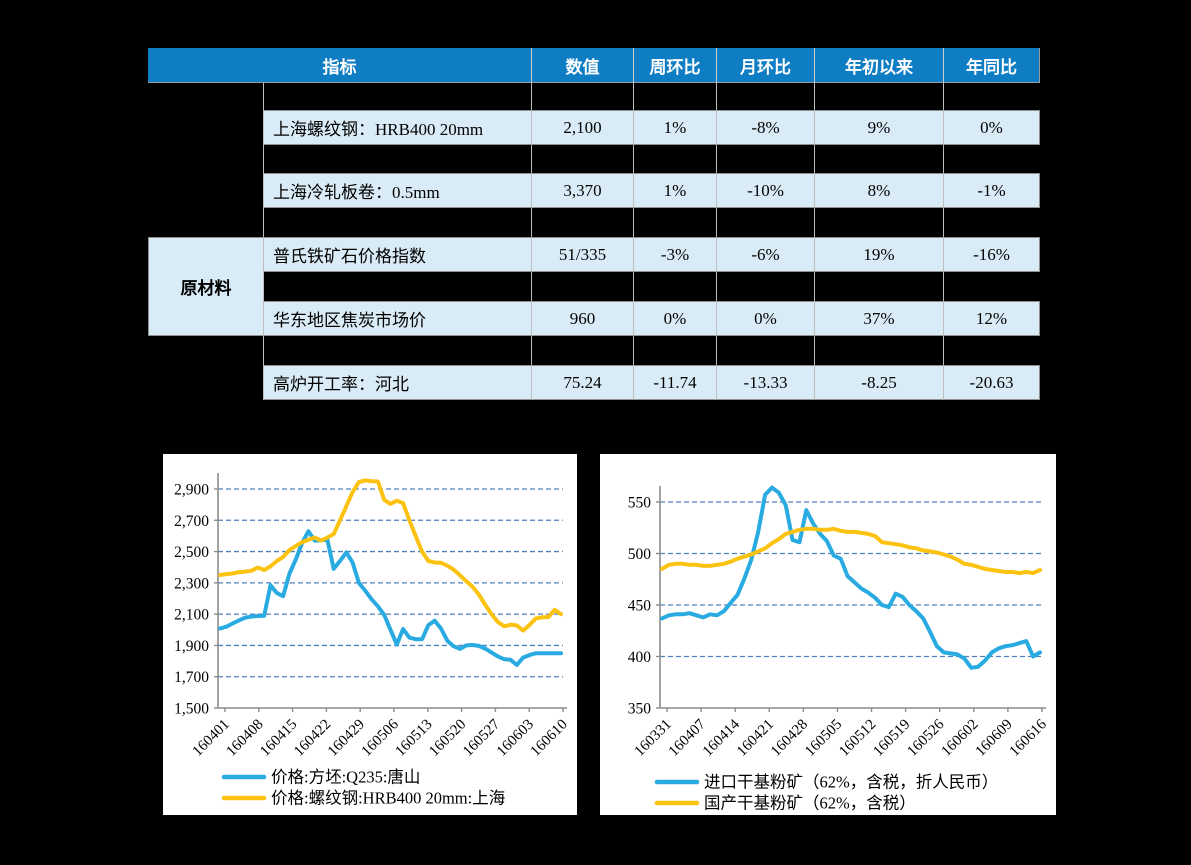  I want to click on x-tick-label: 160603, so click(515, 738).